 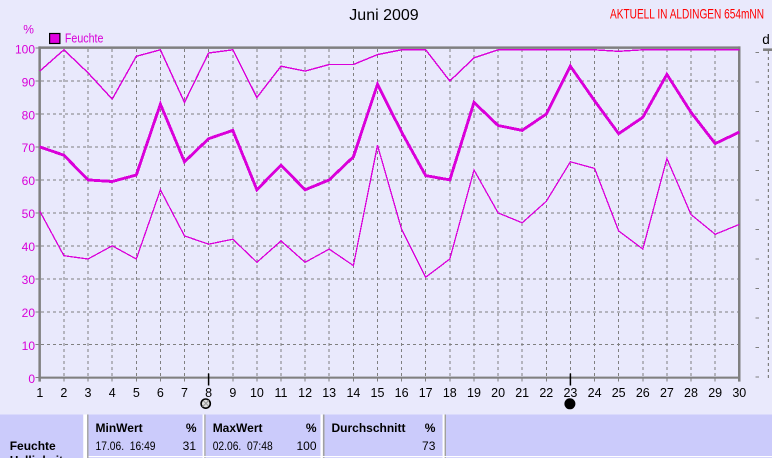 I want to click on svg-text: 8, so click(x=208, y=393).